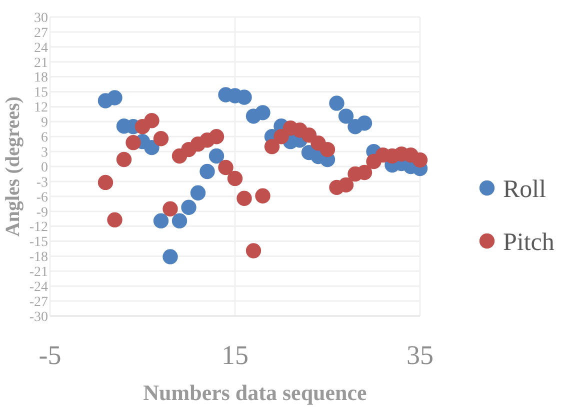 The width and height of the screenshot is (576, 407). Describe the element at coordinates (524, 189) in the screenshot. I see `legend-label: Roll` at that location.